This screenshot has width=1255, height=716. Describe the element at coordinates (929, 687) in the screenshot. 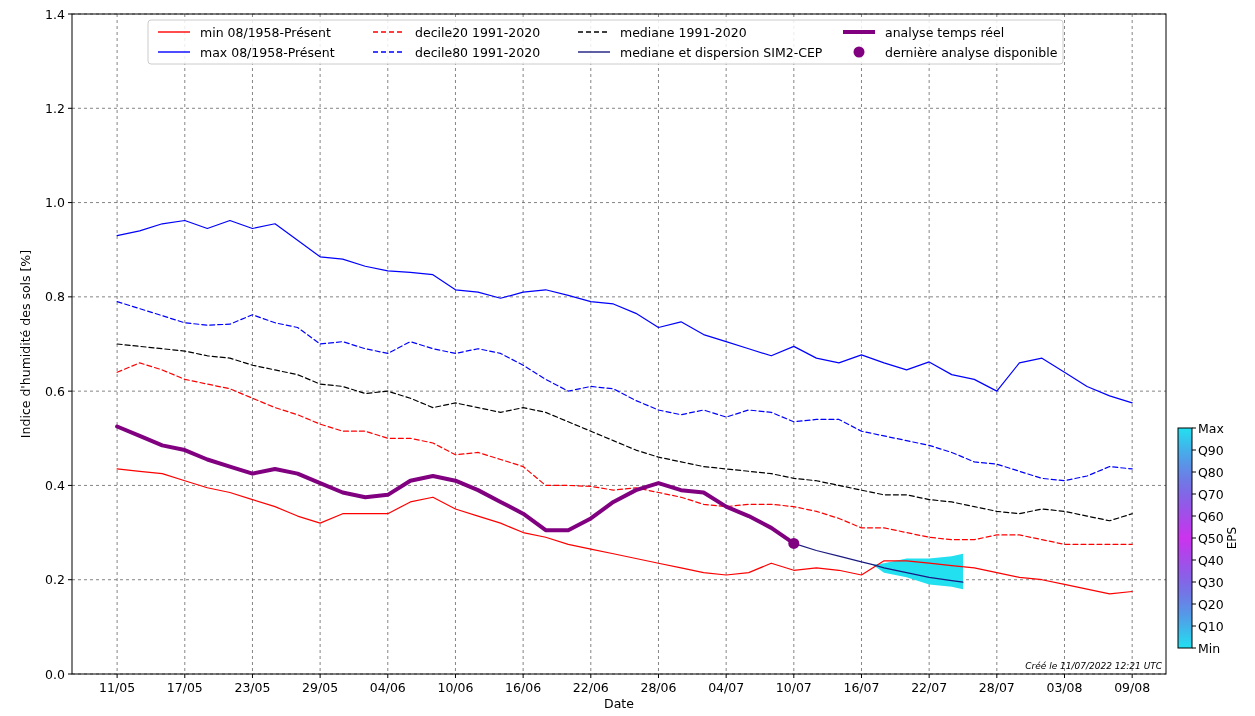

I see `x-tick-label: 22/07` at that location.